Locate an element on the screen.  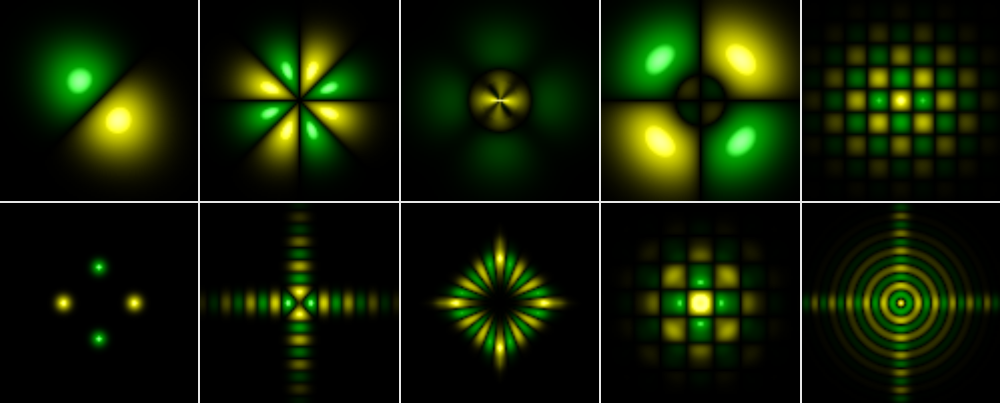
ring-with-inner-cross-image is located at coordinates (500, 100).